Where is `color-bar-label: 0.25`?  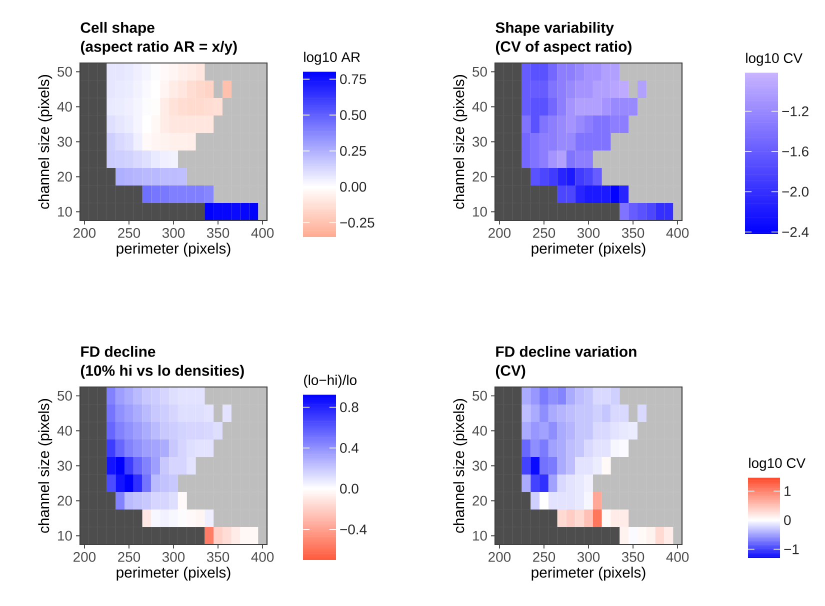 color-bar-label: 0.25 is located at coordinates (353, 151).